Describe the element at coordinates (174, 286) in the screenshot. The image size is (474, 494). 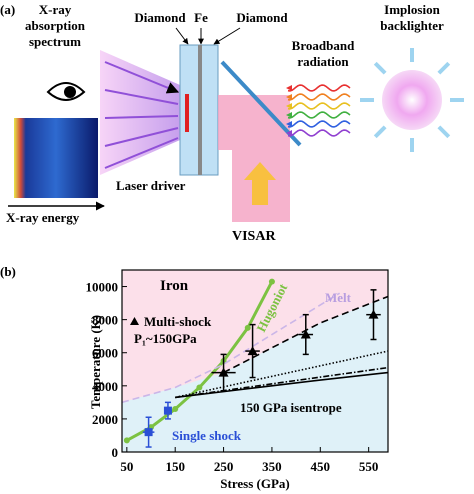
I see `annotation: Iron` at that location.